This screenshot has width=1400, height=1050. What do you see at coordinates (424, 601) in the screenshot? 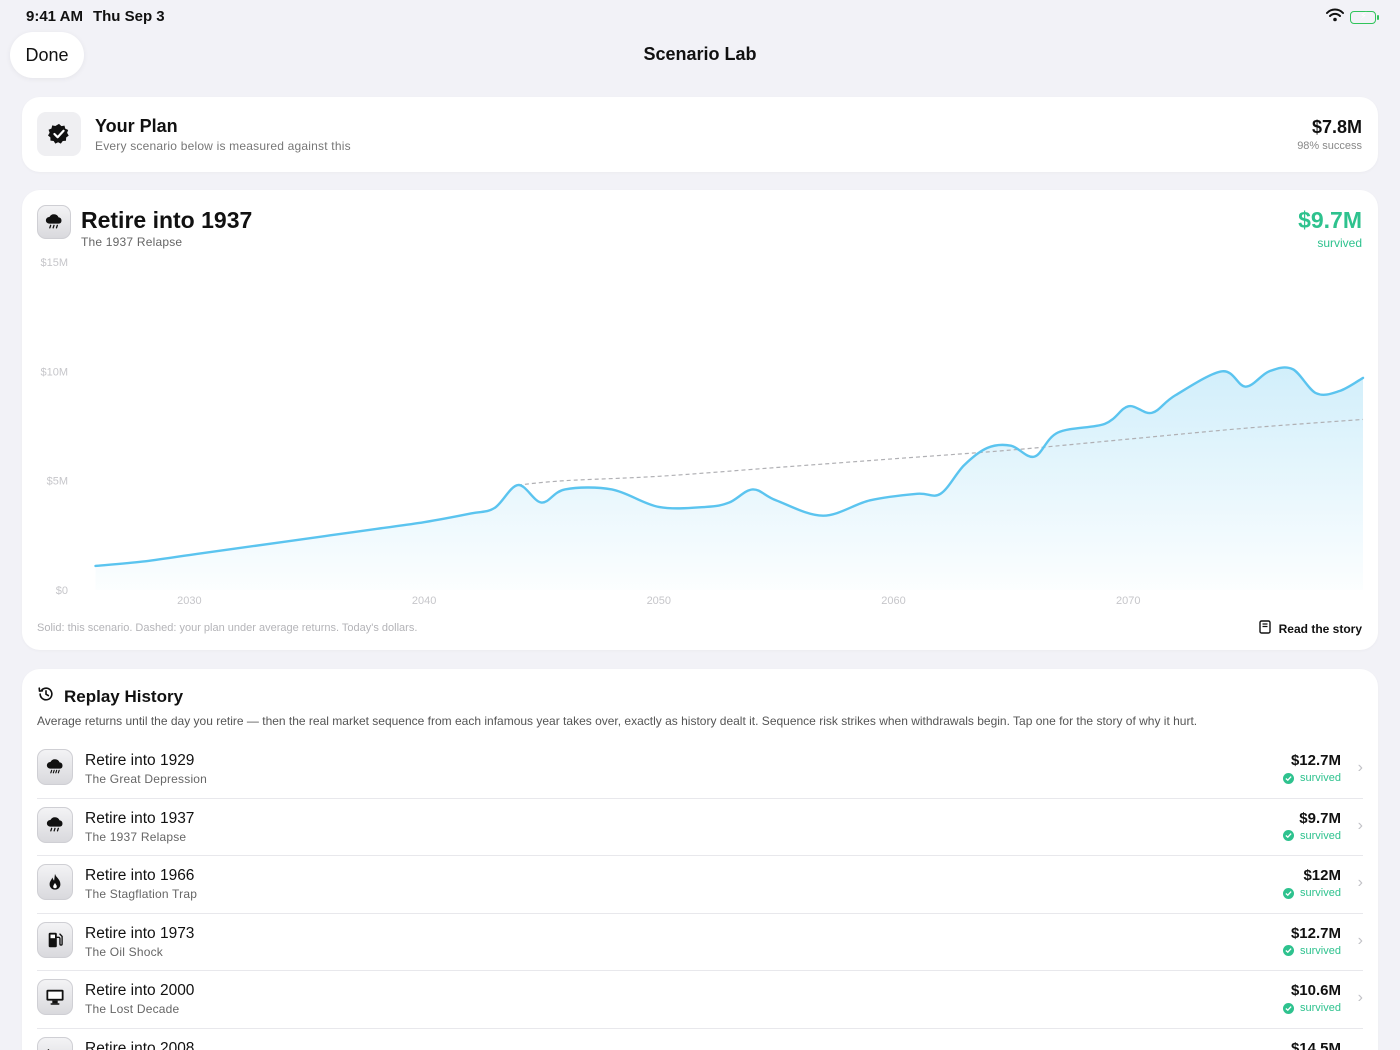
I see `x-tick-label: 2040` at bounding box center [424, 601].